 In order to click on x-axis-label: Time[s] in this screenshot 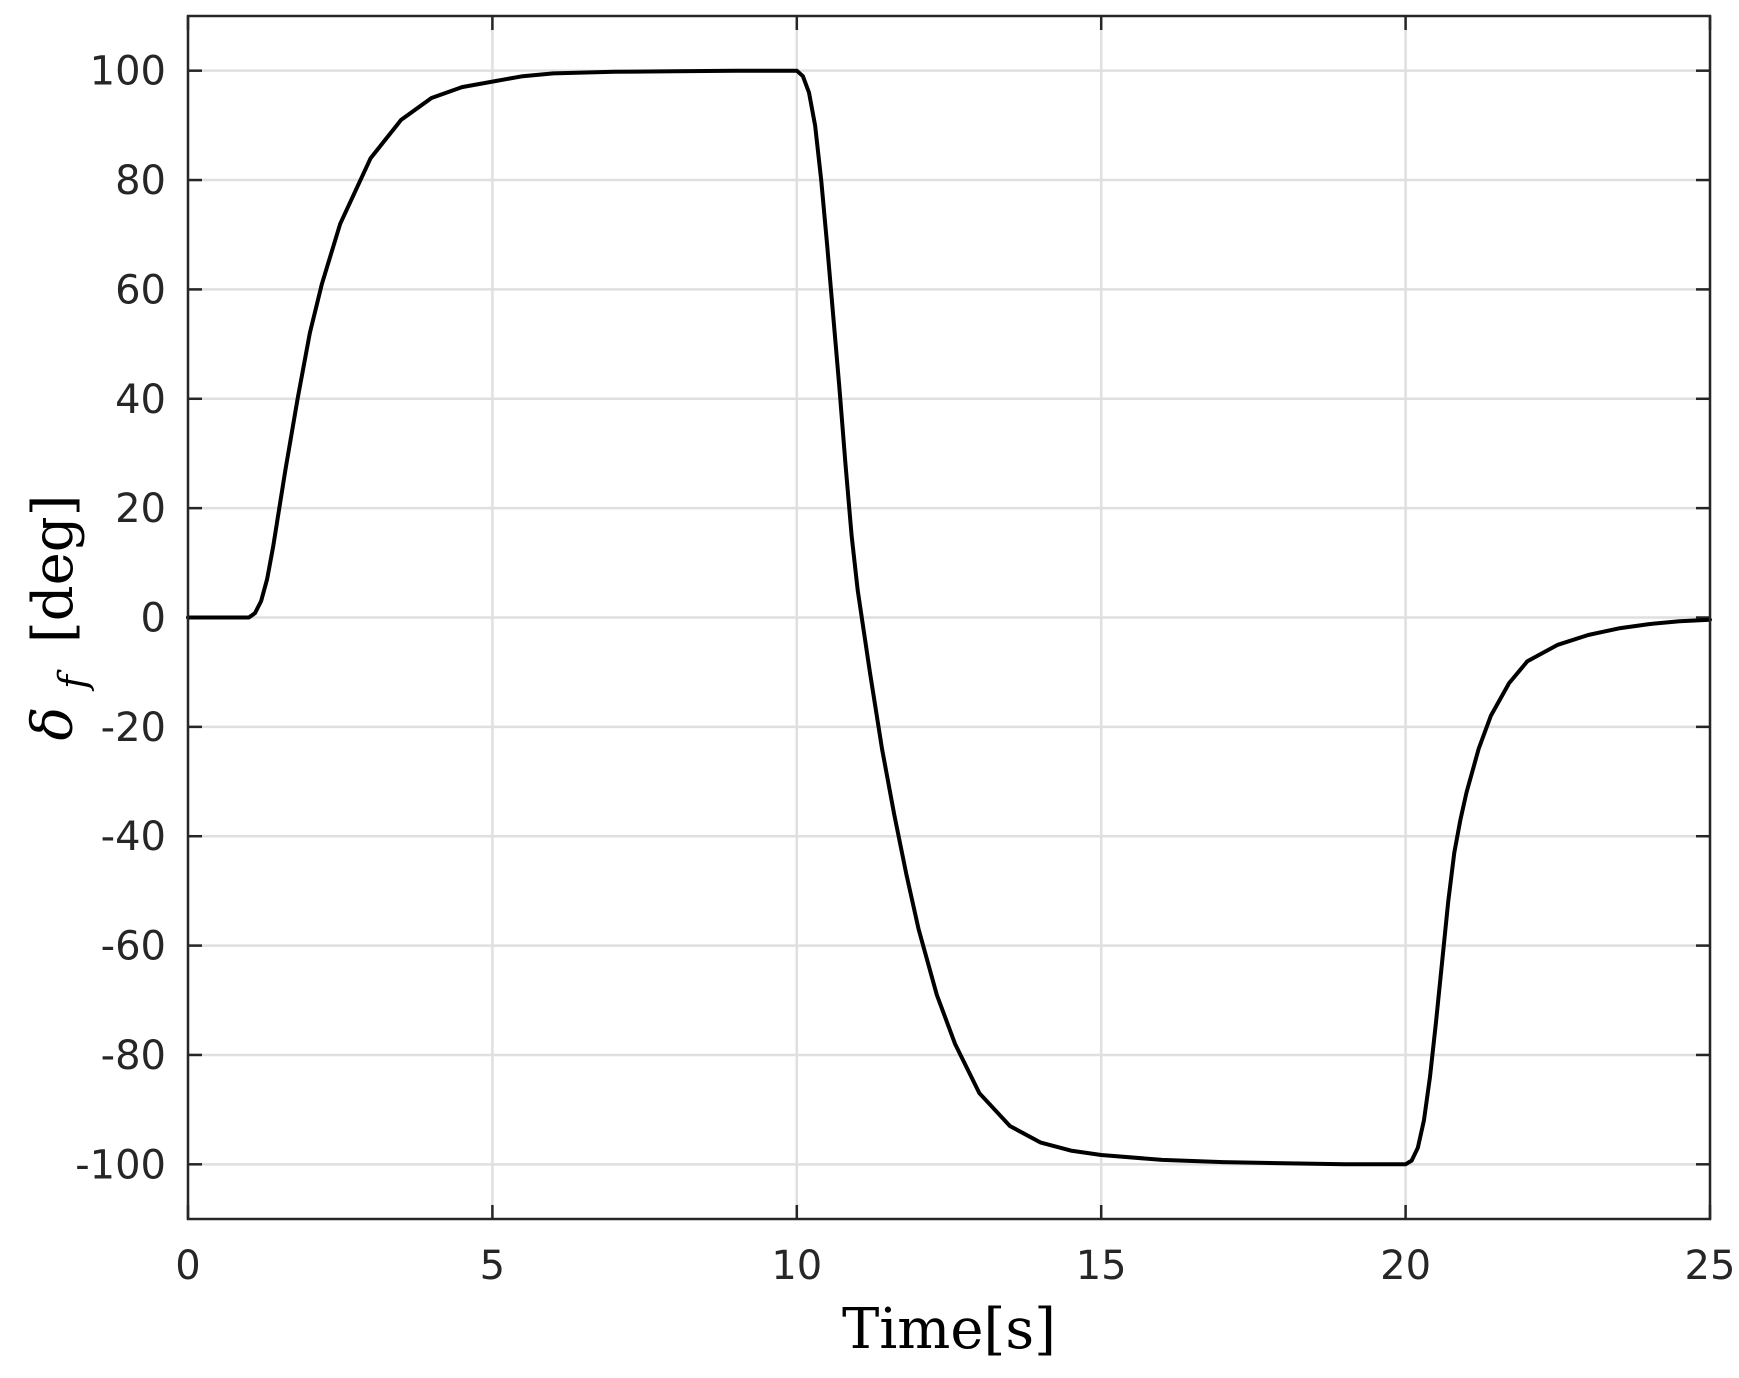, I will do `click(949, 1329)`.